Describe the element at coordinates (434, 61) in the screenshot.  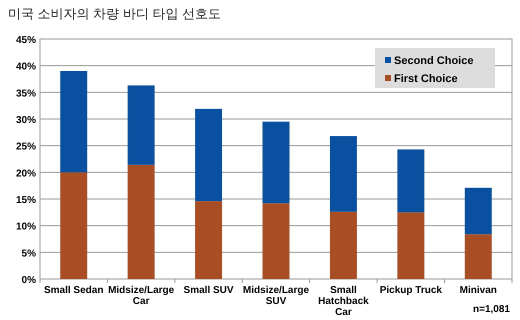
I see `legend-label: Second Choice` at that location.